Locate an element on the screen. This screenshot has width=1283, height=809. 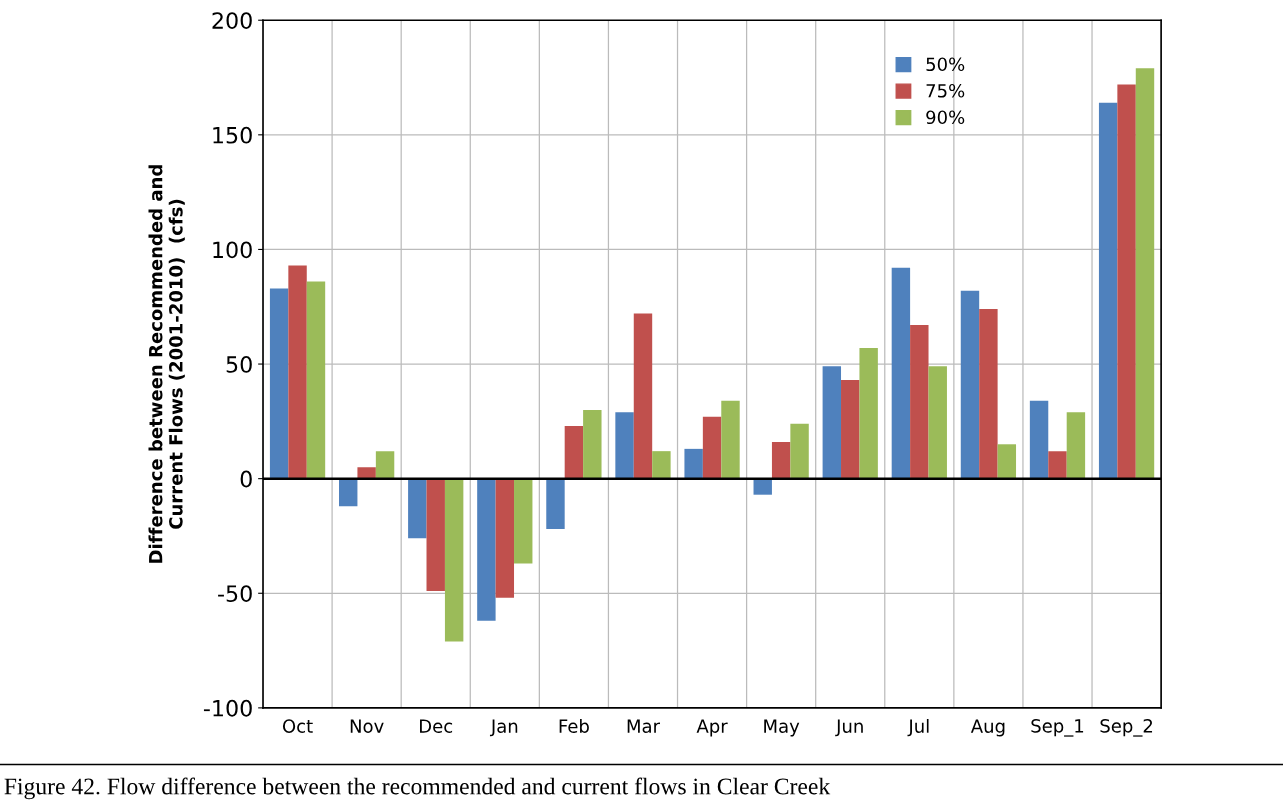
y-axis-title: Difference between Recommended and Current Flows (2001-2010) (cfs) is located at coordinates (166, 364).